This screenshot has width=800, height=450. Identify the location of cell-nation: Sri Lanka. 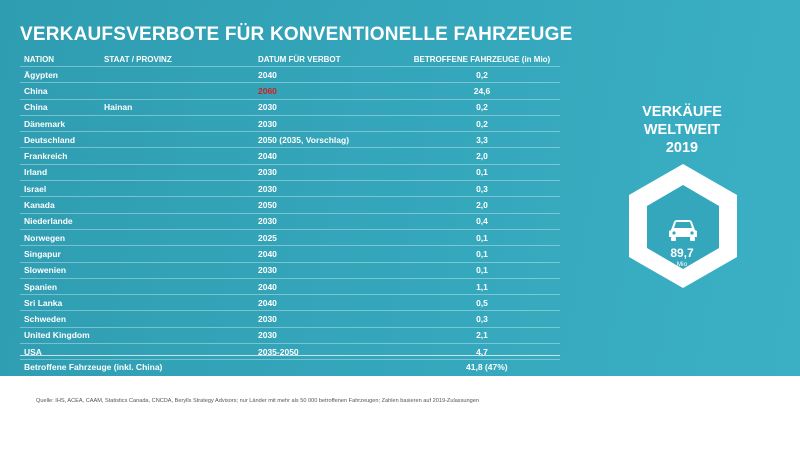
(60, 303).